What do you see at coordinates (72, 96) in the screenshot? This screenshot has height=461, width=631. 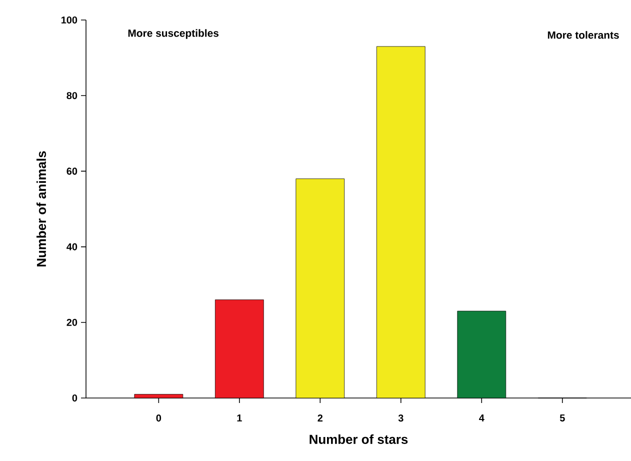 I see `y-tick-label: 80` at bounding box center [72, 96].